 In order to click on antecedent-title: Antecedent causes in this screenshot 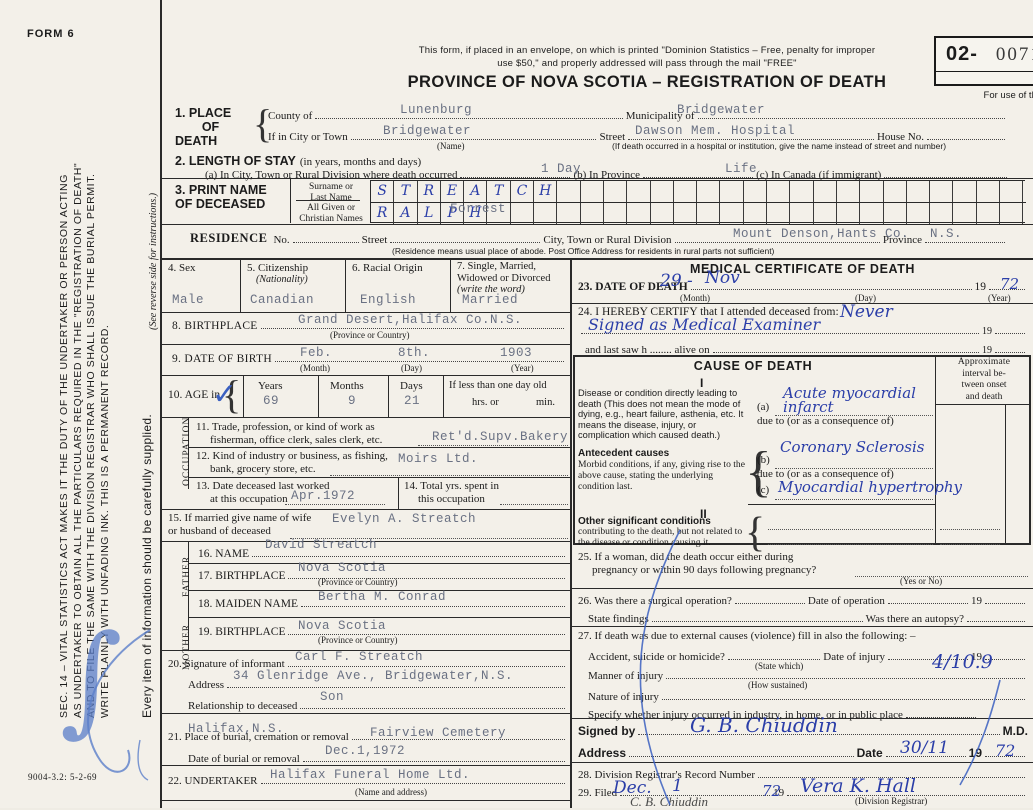, I will do `click(624, 453)`.